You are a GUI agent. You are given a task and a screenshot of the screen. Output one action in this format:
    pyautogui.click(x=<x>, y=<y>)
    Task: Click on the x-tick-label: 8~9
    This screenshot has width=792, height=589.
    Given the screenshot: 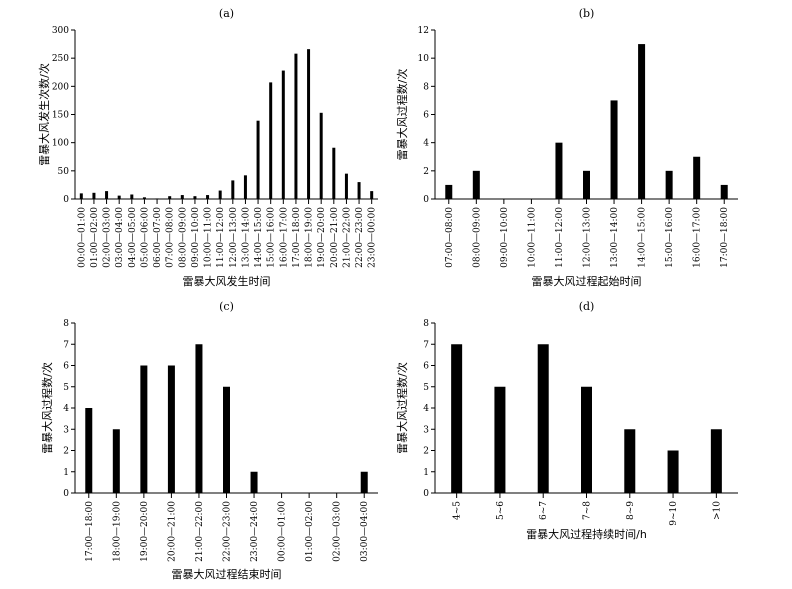 What is the action you would take?
    pyautogui.click(x=631, y=510)
    